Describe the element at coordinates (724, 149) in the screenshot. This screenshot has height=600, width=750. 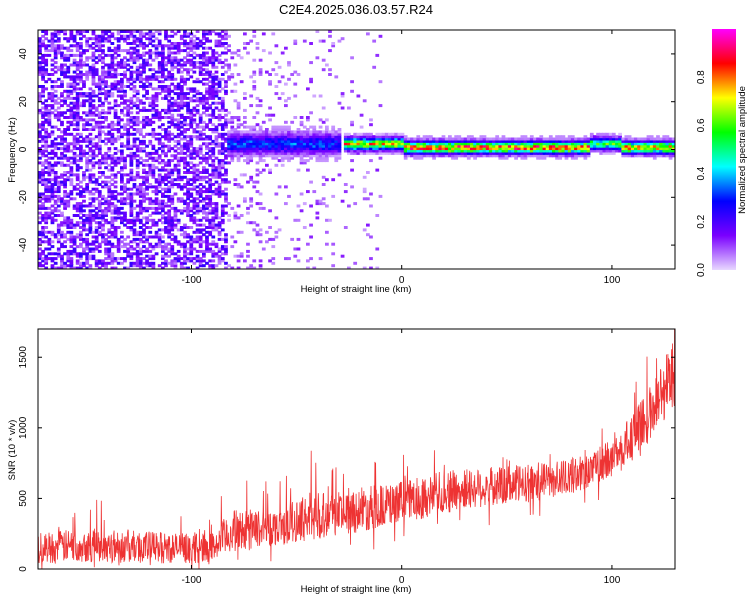
I see `colorbar-bar` at that location.